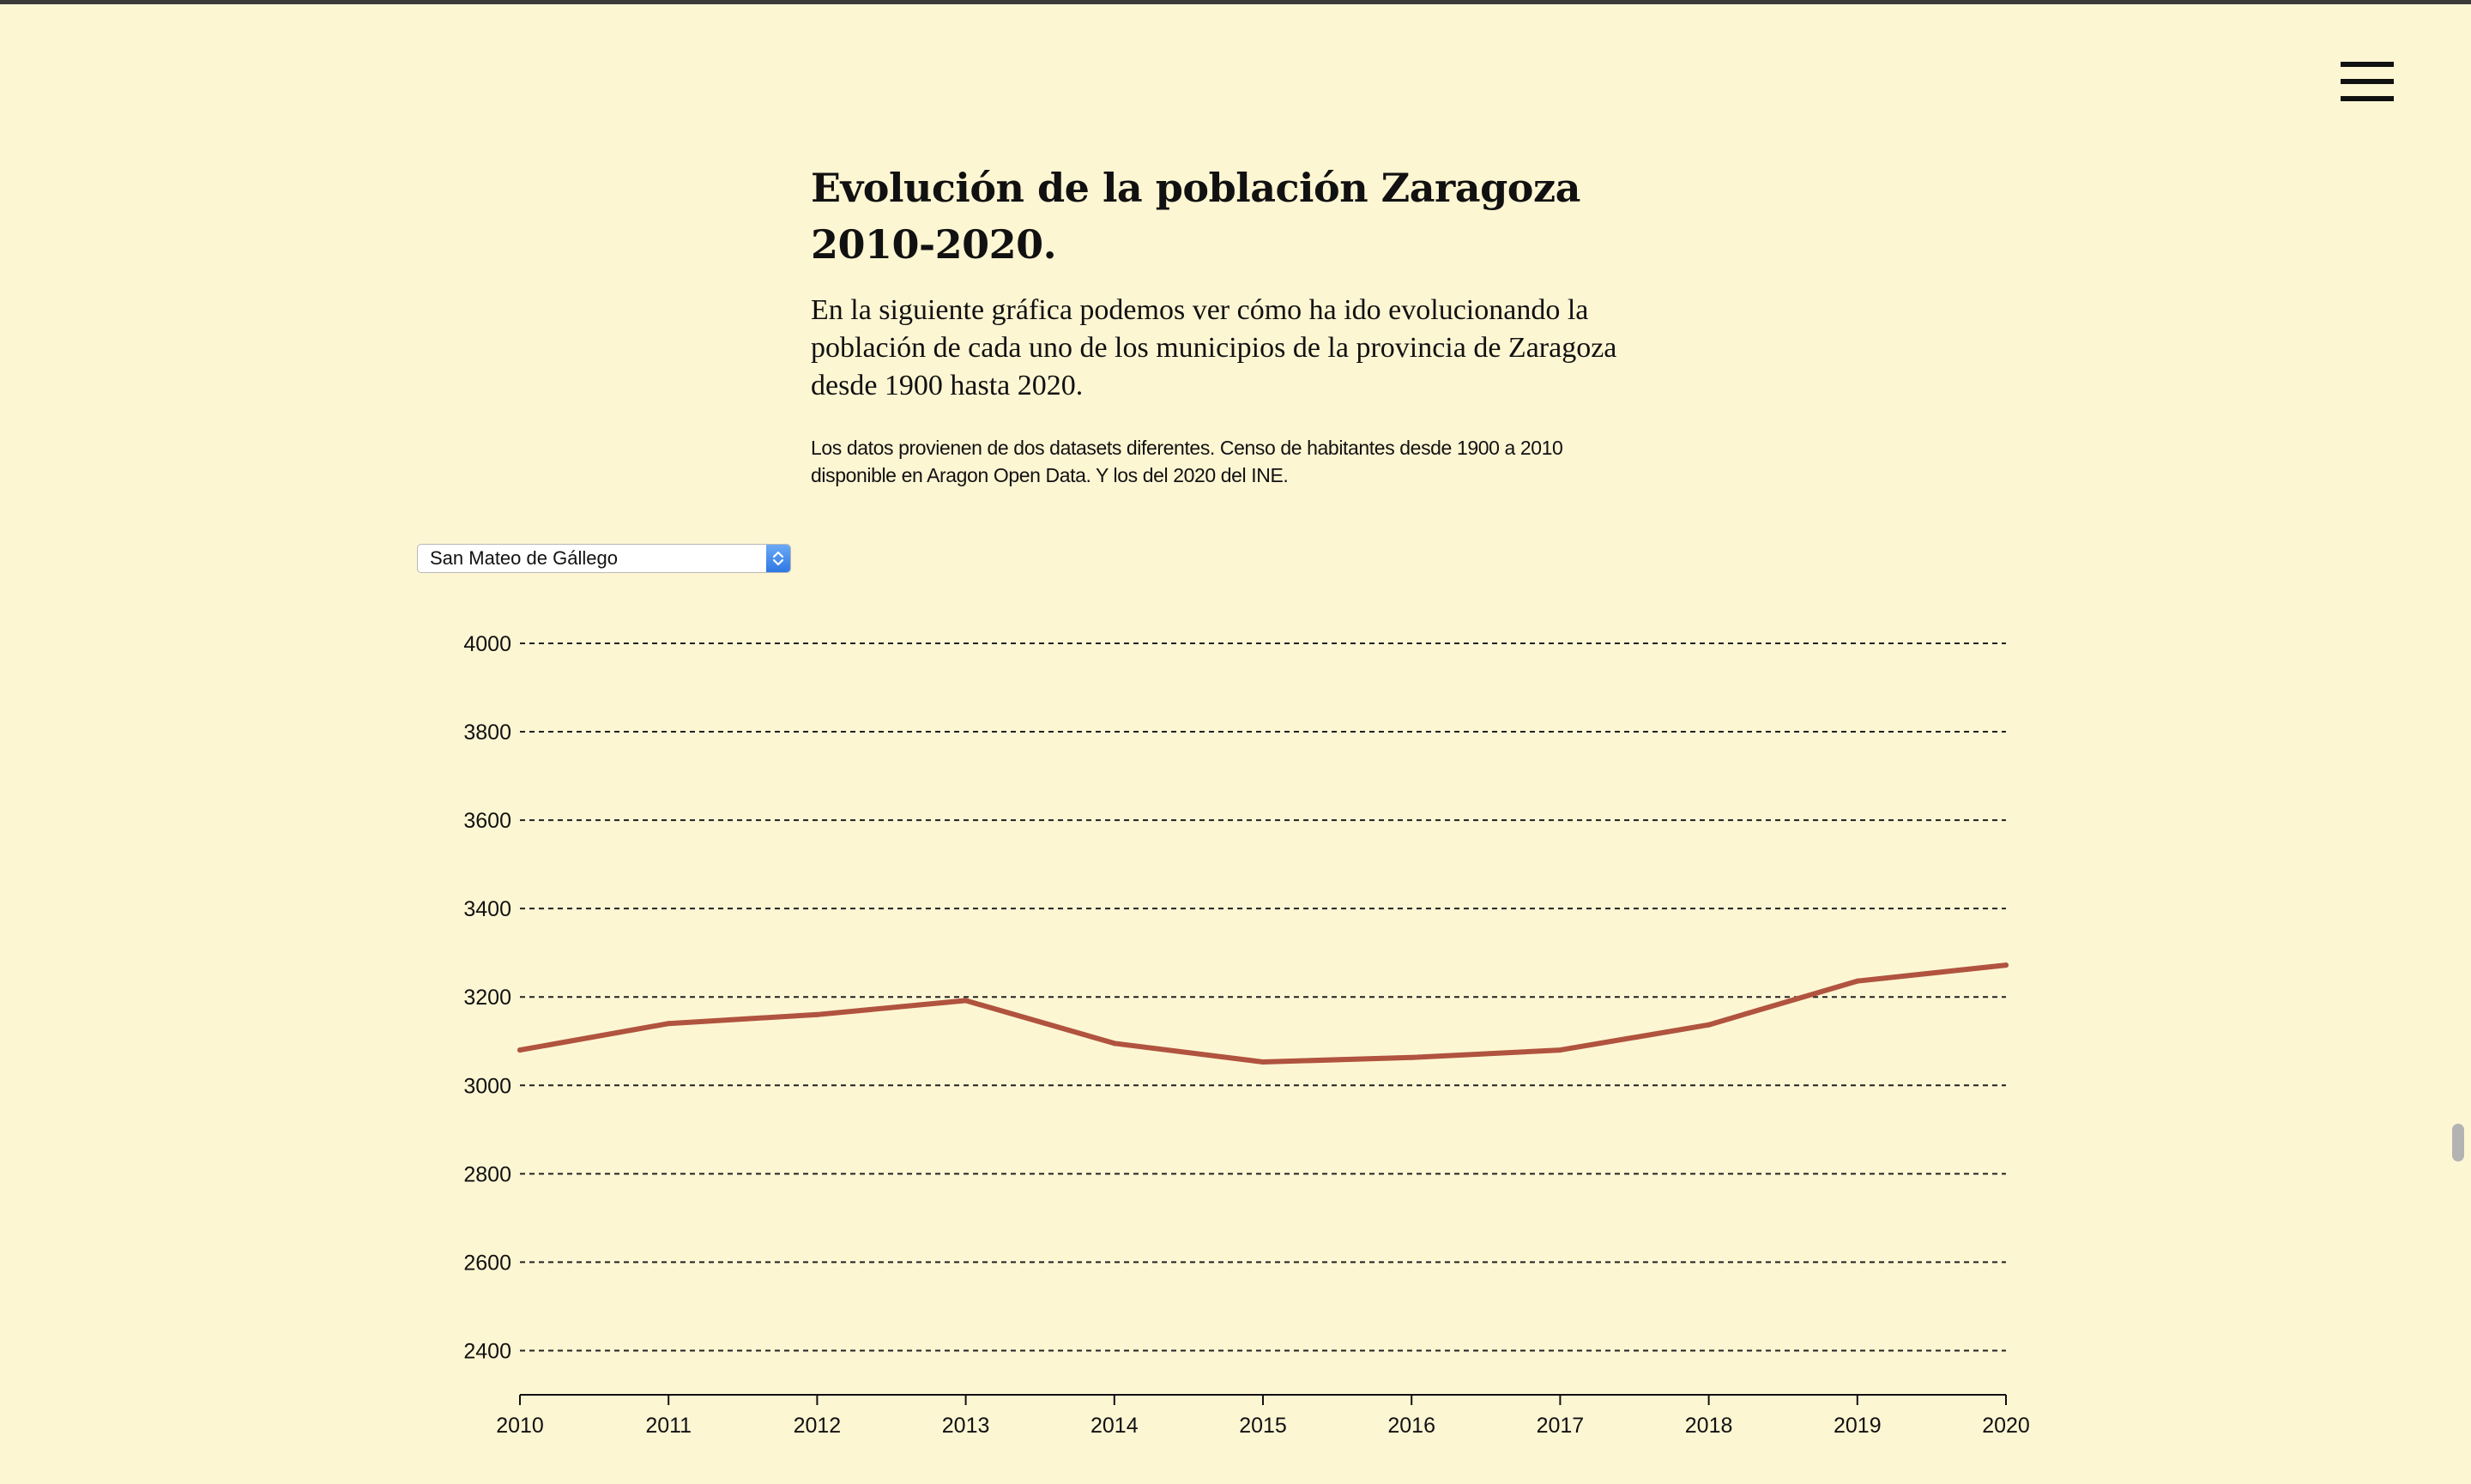  I want to click on x-tick-label: 2010, so click(520, 1426).